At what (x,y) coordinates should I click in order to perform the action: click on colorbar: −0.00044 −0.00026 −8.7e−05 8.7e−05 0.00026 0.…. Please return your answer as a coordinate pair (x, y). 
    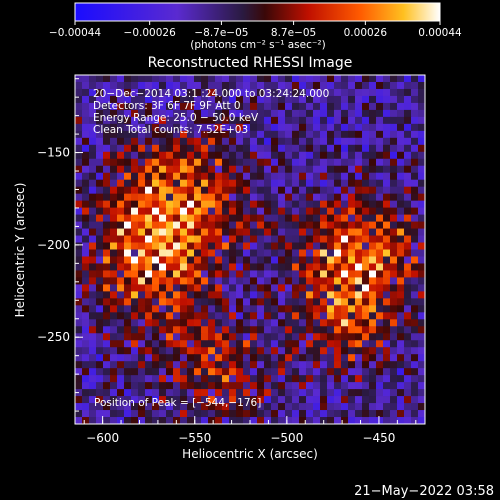
    Looking at the image, I should click on (255, 26).